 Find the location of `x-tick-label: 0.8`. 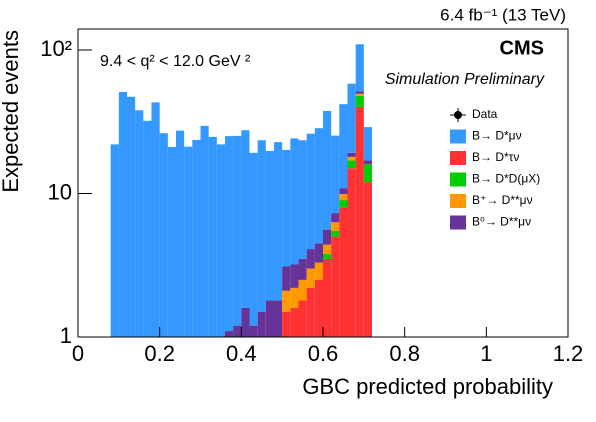

x-tick-label: 0.8 is located at coordinates (404, 353).